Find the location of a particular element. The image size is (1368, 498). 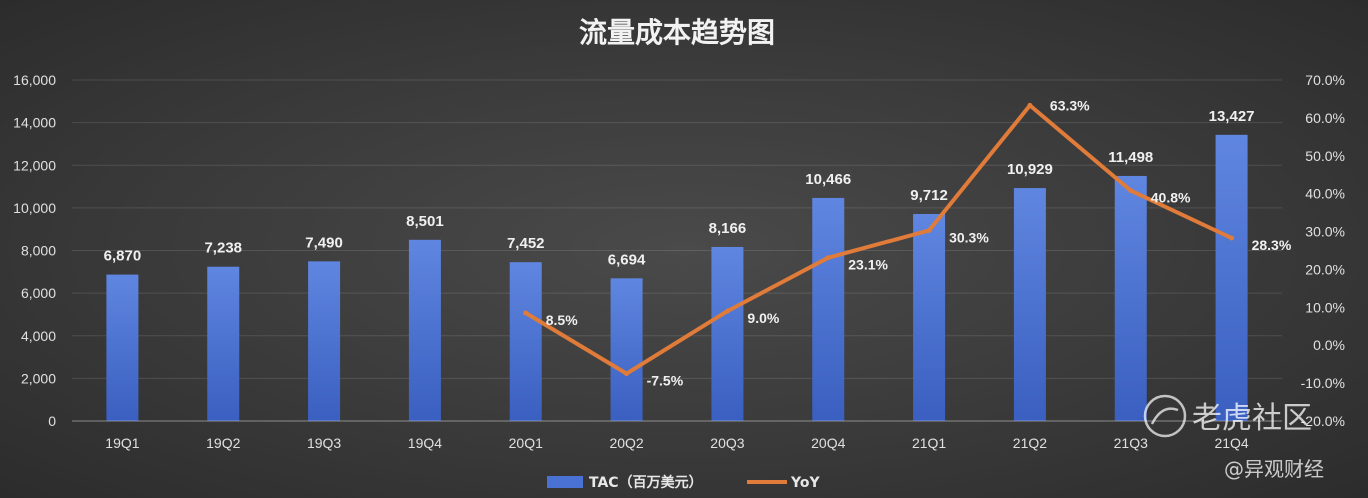

y-right-tick-label: 60.0% is located at coordinates (1325, 118).